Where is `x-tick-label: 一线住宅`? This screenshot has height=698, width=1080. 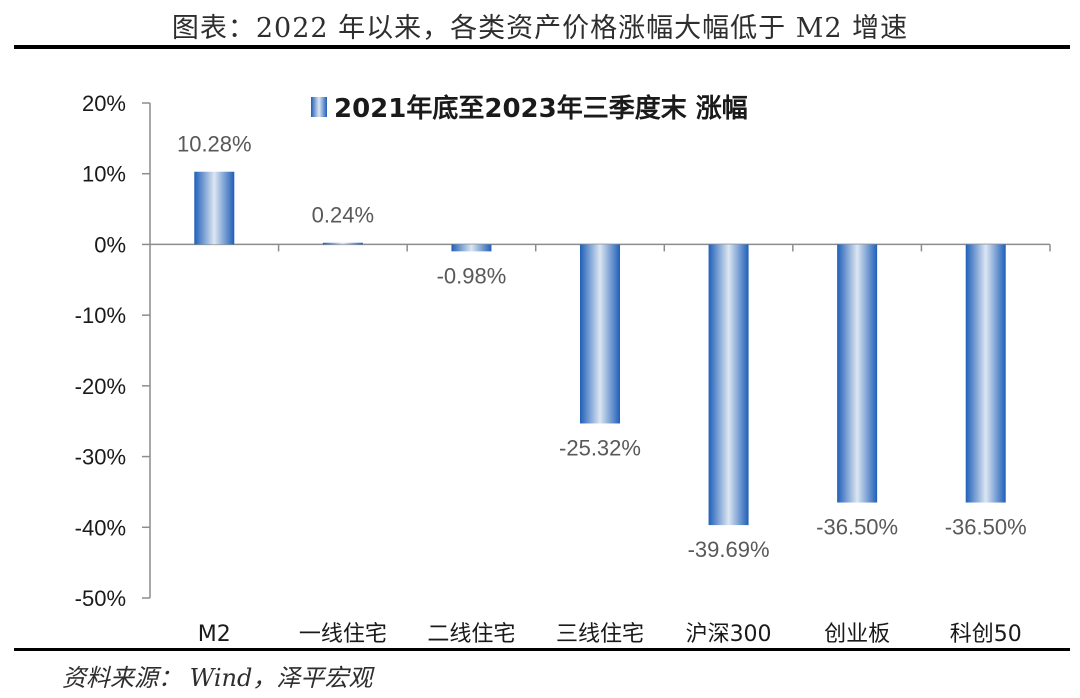
x-tick-label: 一线住宅 is located at coordinates (343, 634).